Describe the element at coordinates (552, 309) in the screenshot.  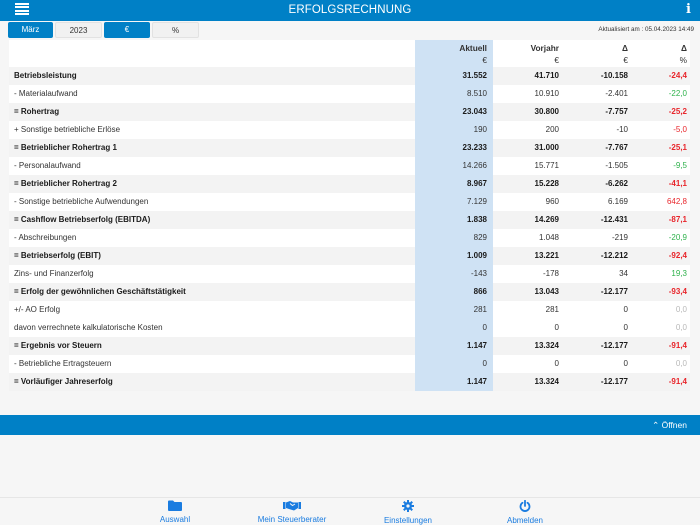
I see `cell-vorjahr: 281` at that location.